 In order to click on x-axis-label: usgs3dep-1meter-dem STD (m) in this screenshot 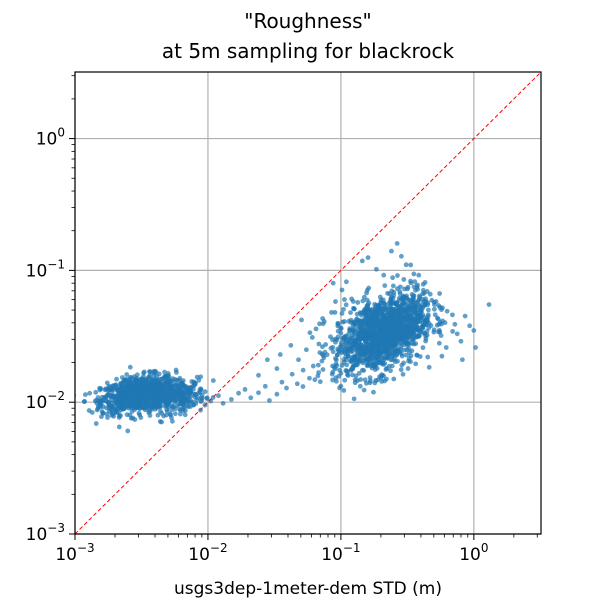, I will do `click(308, 589)`.